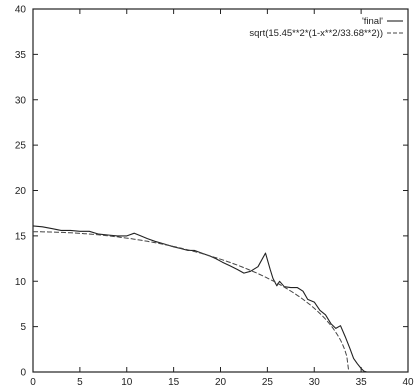 This screenshot has width=419, height=391. What do you see at coordinates (21, 55) in the screenshot?
I see `y-tick-label: 35` at bounding box center [21, 55].